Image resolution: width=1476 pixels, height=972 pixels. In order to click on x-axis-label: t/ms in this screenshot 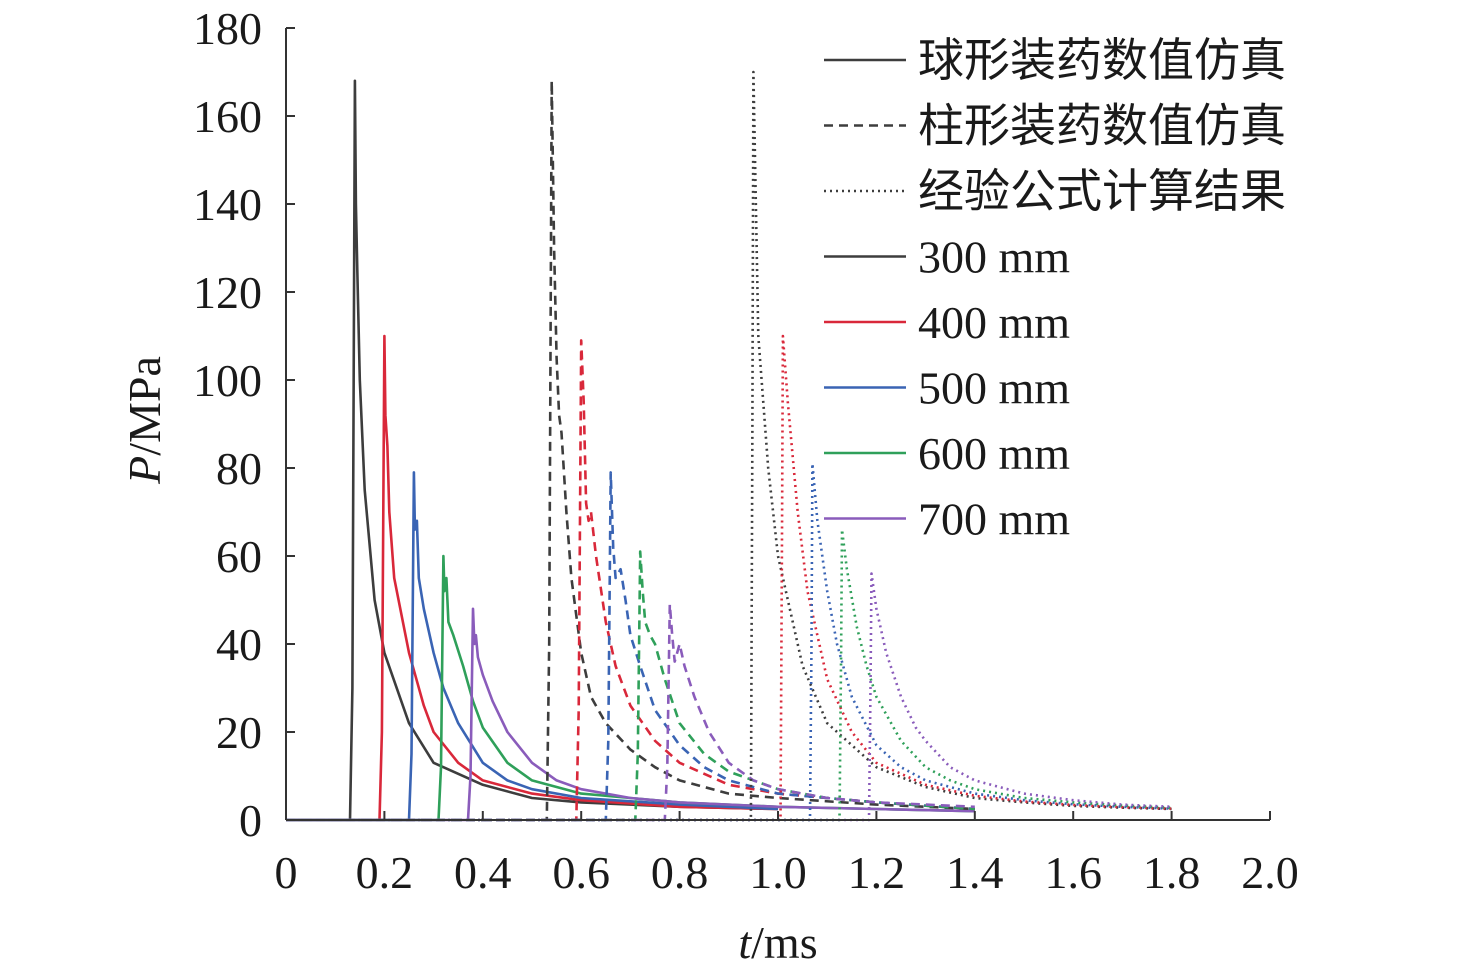, I will do `click(777, 942)`.